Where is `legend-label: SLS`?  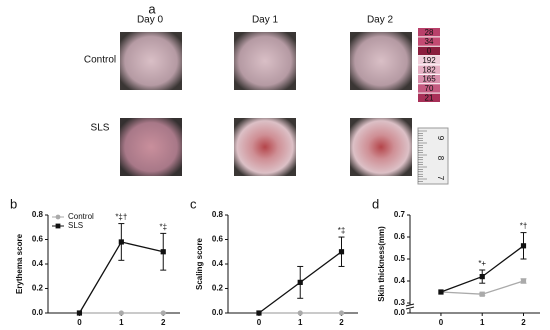 legend-label: SLS is located at coordinates (75, 225).